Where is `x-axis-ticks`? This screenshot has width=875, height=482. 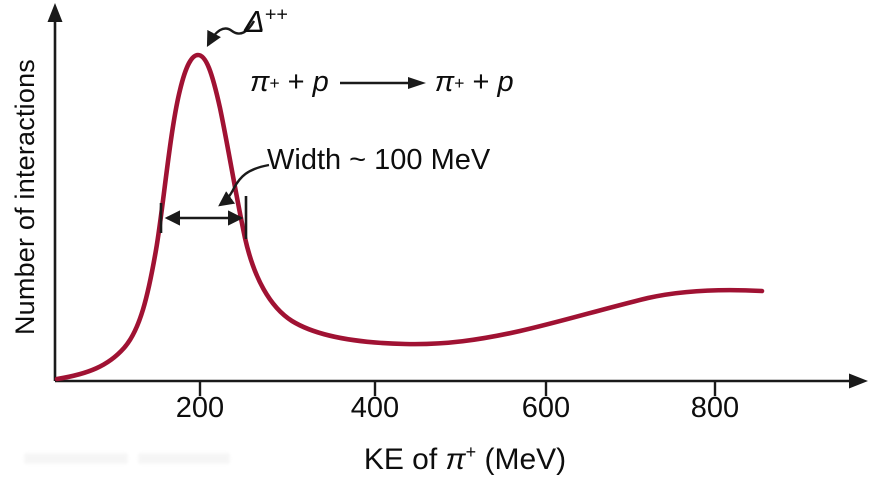
x-axis-ticks is located at coordinates (457, 388).